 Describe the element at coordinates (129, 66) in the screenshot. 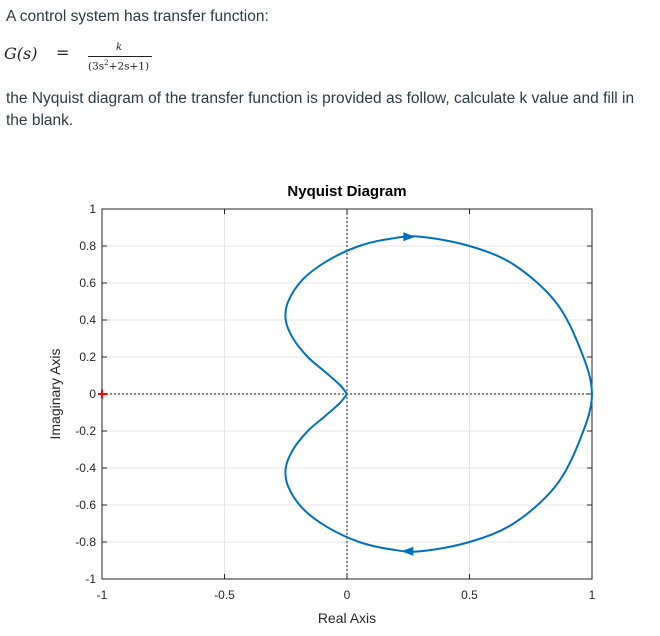

I see `denominator-part-2: +2s+1)` at that location.